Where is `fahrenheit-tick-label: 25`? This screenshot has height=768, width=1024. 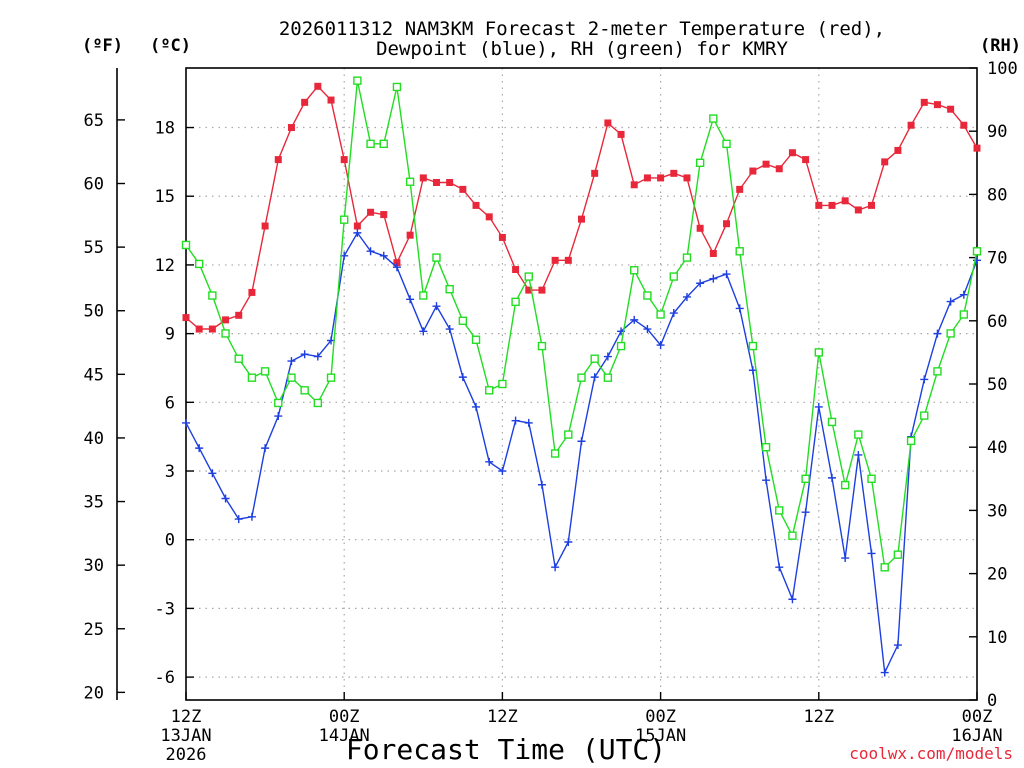
fahrenheit-tick-label: 25 is located at coordinates (94, 630).